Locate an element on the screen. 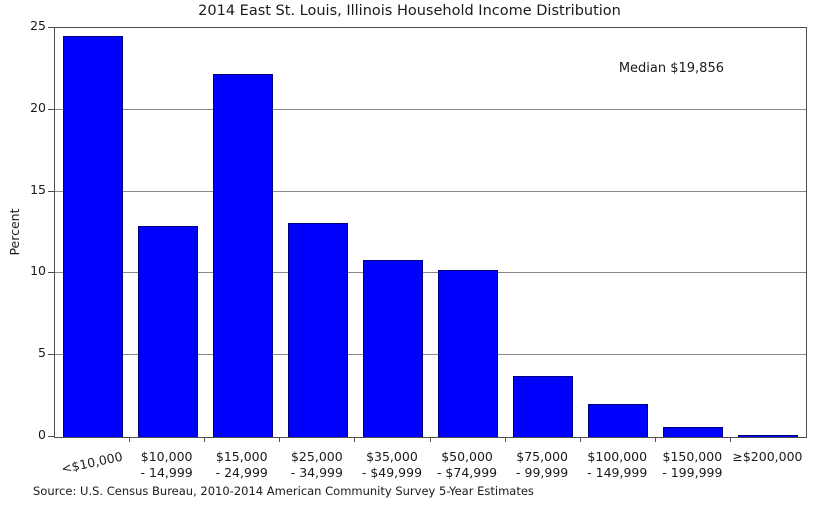 This screenshot has width=819, height=512. x-tick-label: $25,000- 34,999 is located at coordinates (317, 465).